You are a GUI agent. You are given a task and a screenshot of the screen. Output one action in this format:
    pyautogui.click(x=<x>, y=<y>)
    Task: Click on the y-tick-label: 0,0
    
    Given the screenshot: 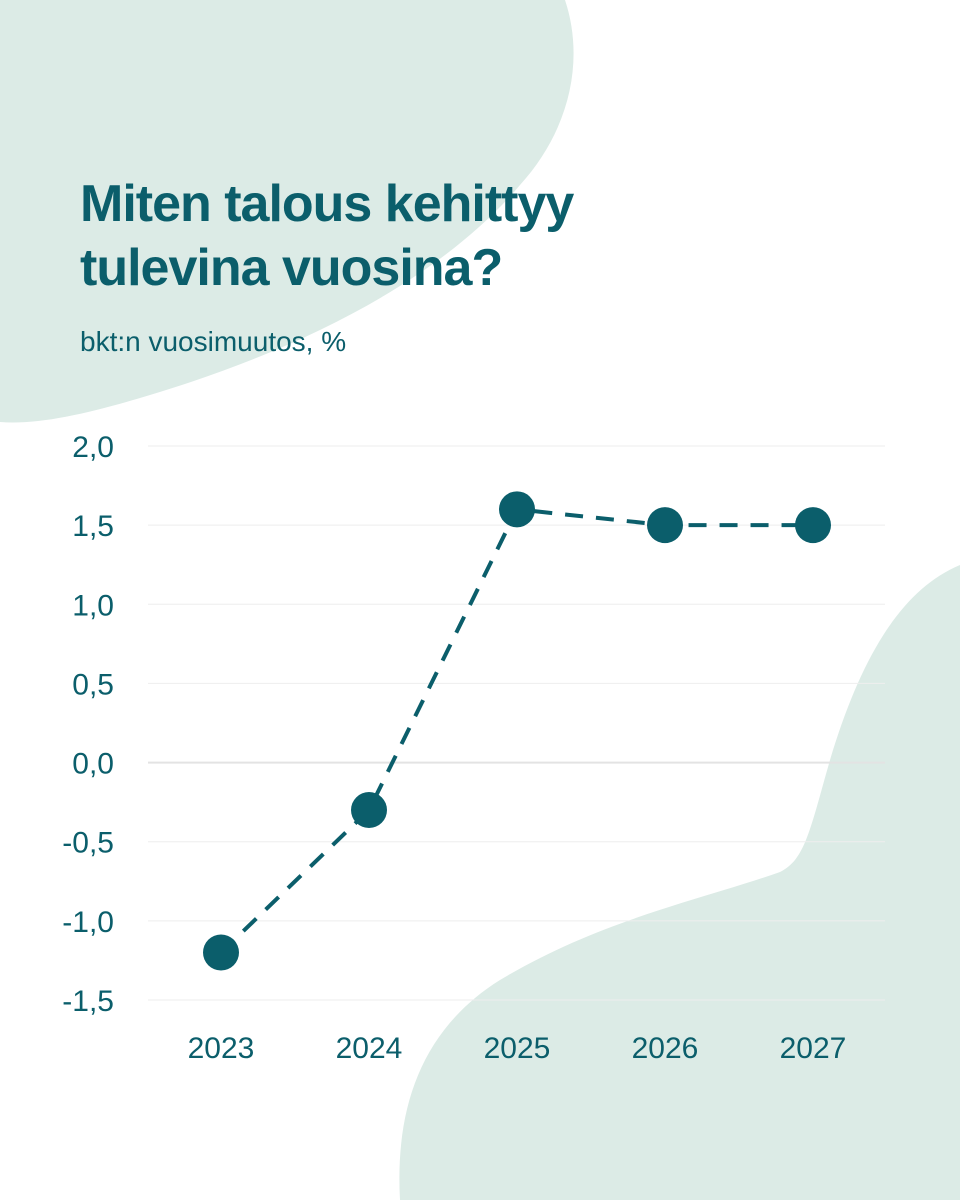 What is the action you would take?
    pyautogui.click(x=93, y=764)
    